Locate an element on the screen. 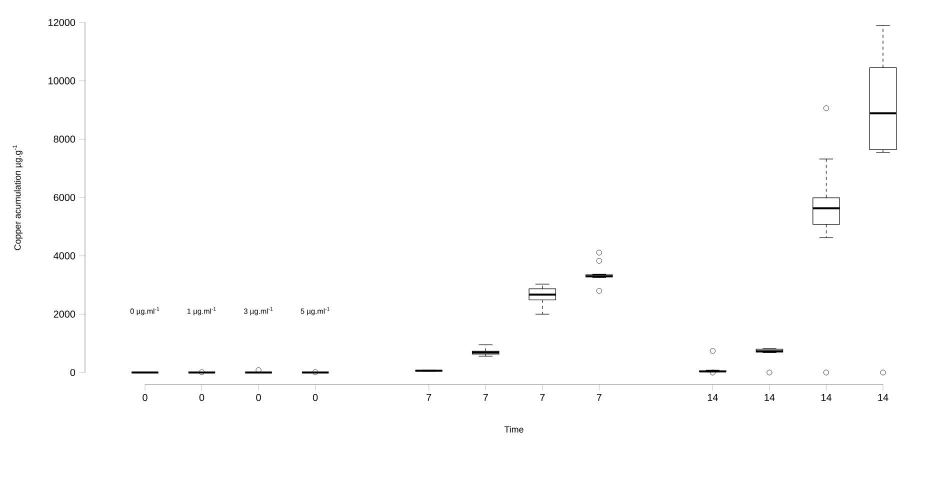 The image size is (925, 489). y-axis-title: Copper acumulation µg.g$^{-1}$ is located at coordinates (17, 197).